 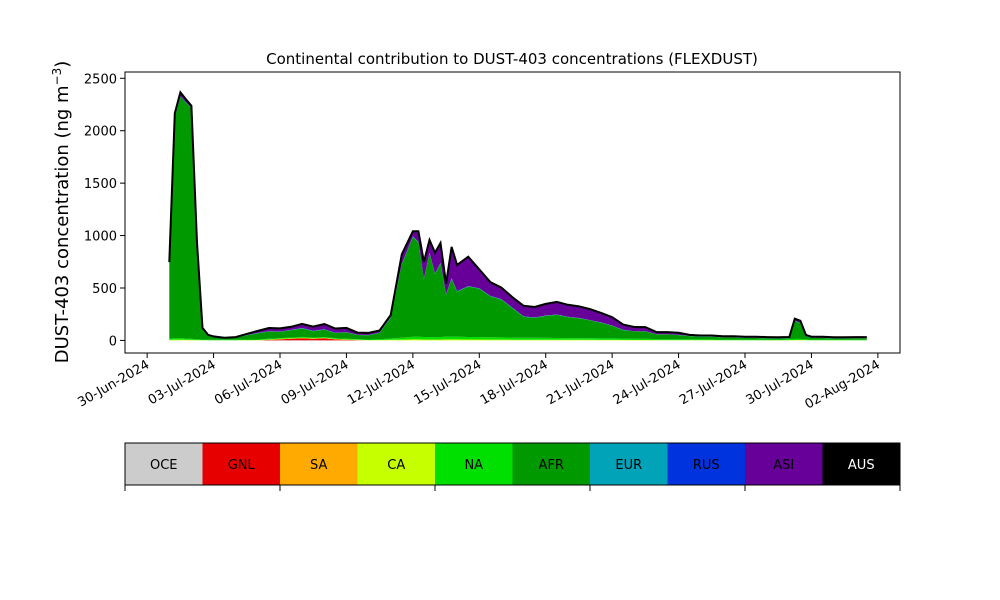 I want to click on x-tick-label: 12-Jul-2024, so click(x=381, y=382).